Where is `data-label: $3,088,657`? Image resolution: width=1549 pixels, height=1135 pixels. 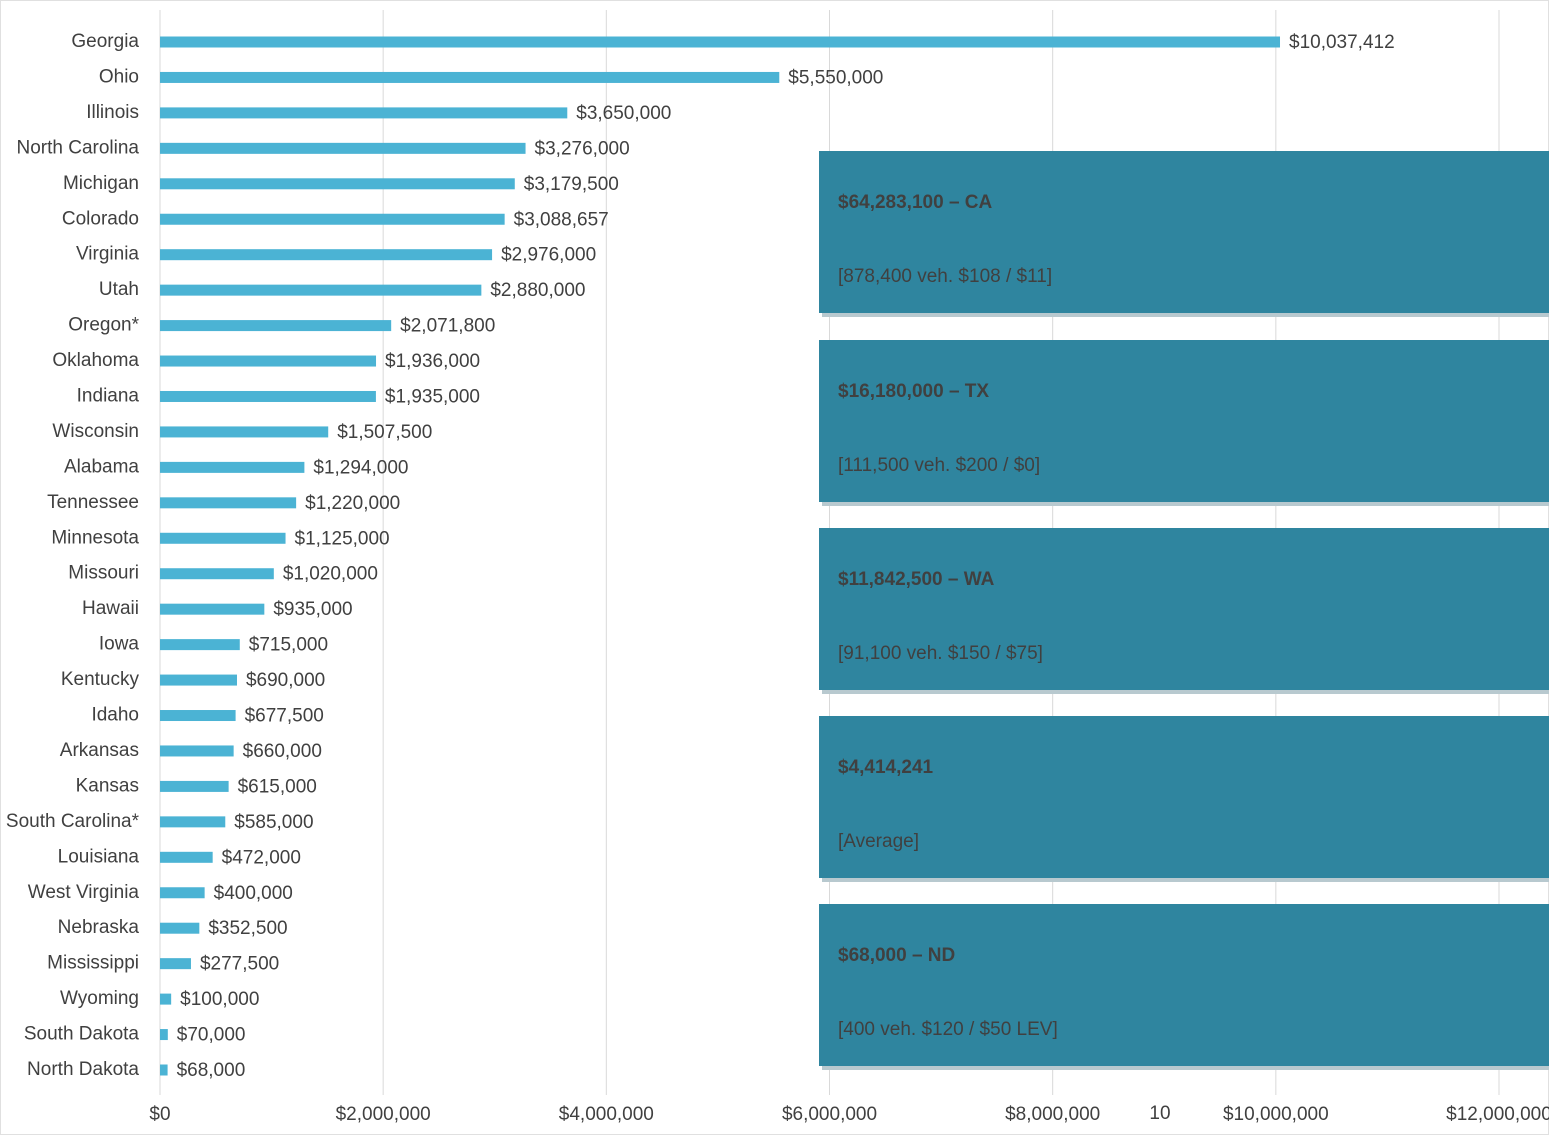 data-label: $3,088,657 is located at coordinates (561, 219).